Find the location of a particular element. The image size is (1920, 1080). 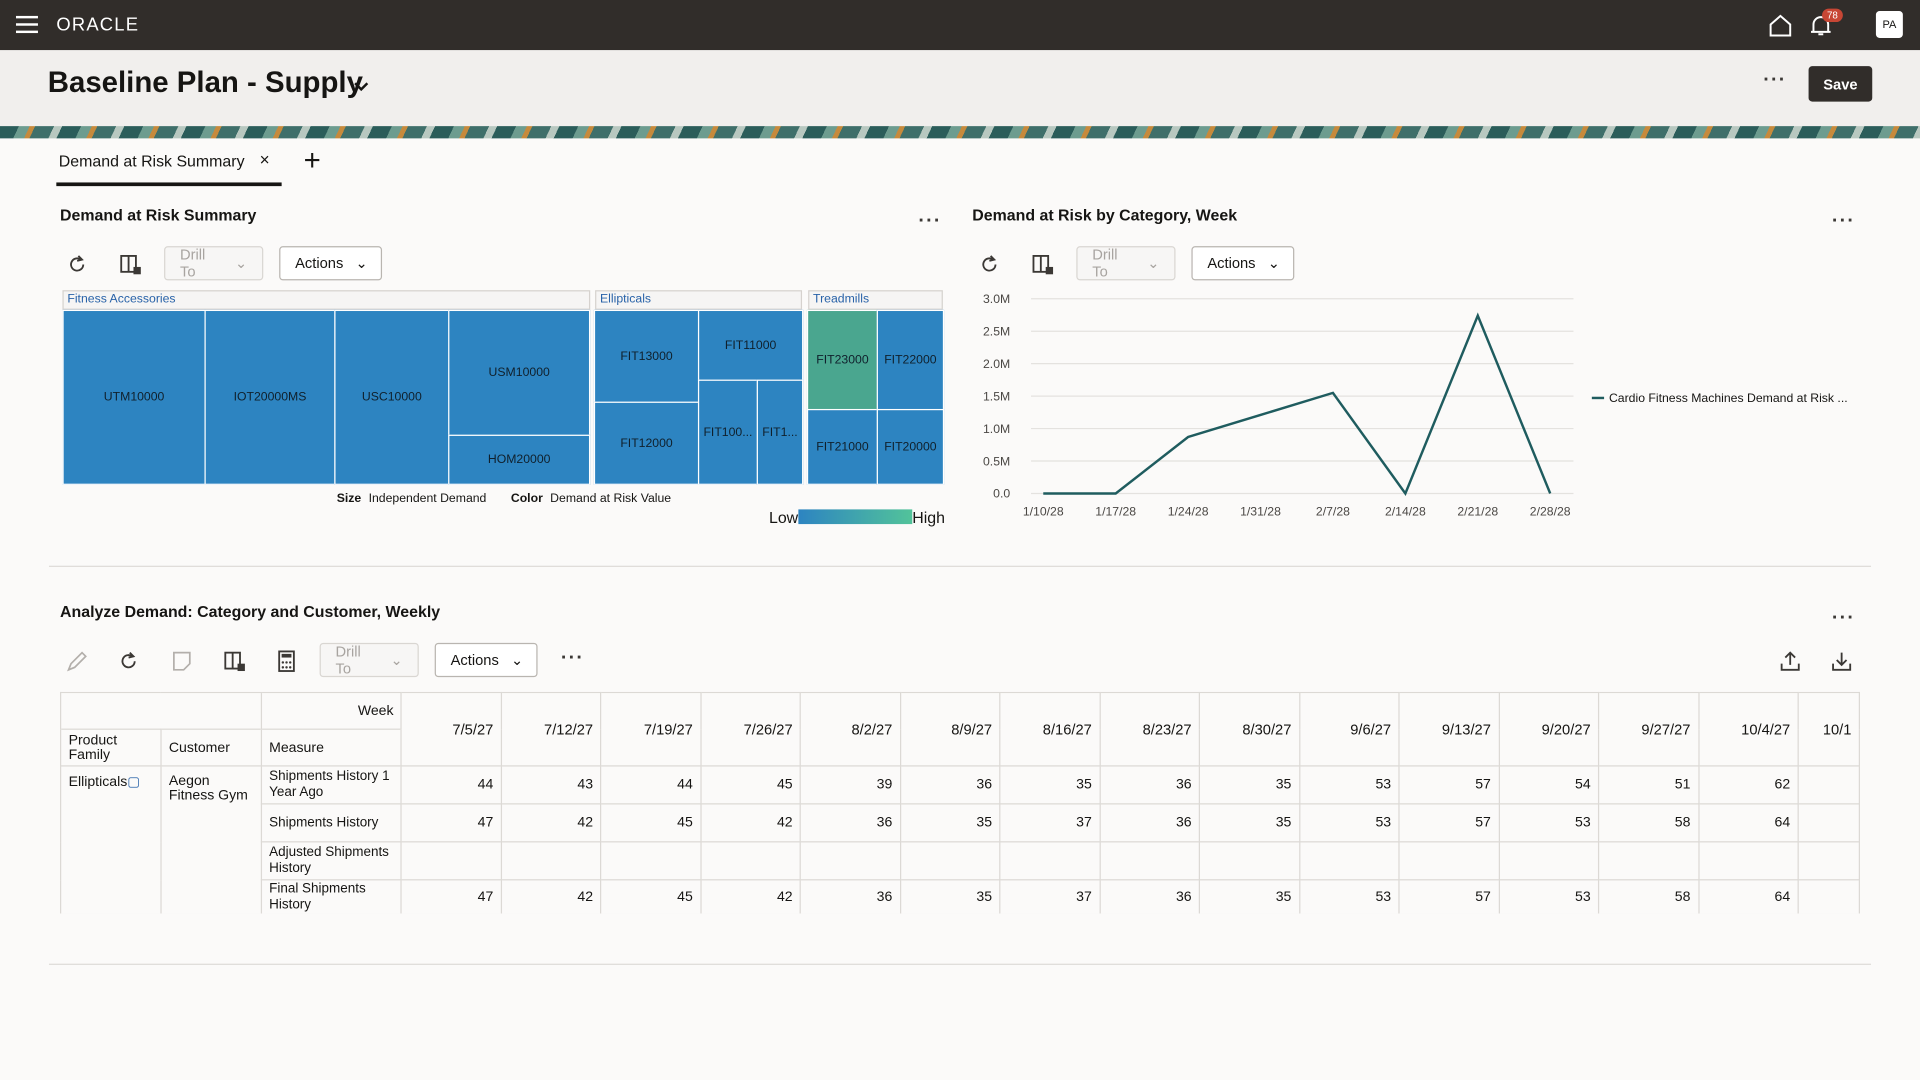

week-header: 8/30/27 is located at coordinates (1249, 729).